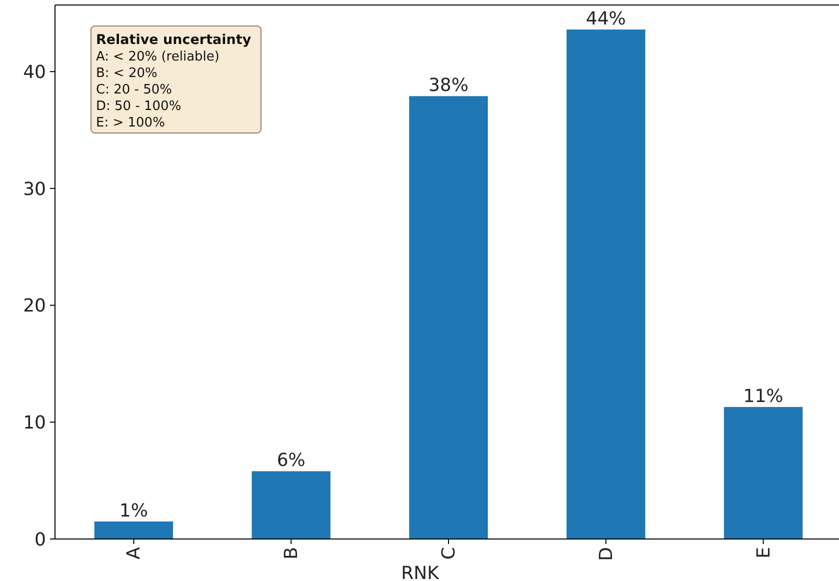 This screenshot has height=581, width=839. I want to click on annotation: B: < 20%, so click(127, 73).